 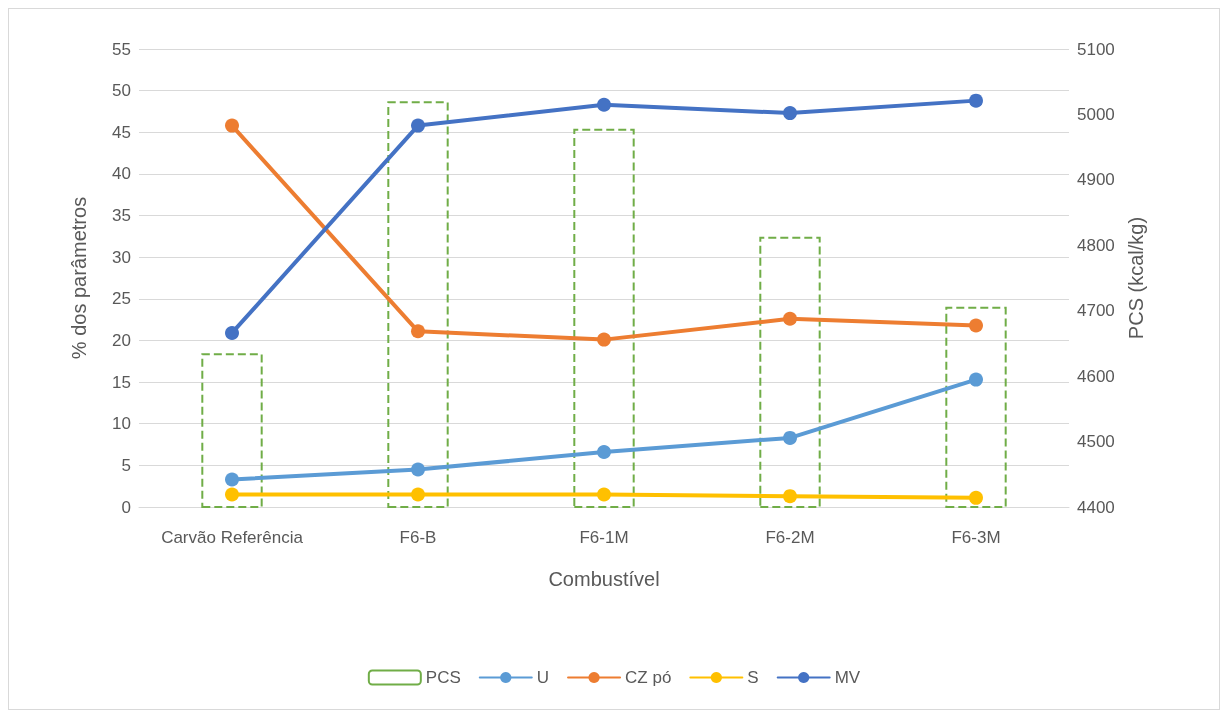 I want to click on y-tick-label: 15, so click(x=121, y=382).